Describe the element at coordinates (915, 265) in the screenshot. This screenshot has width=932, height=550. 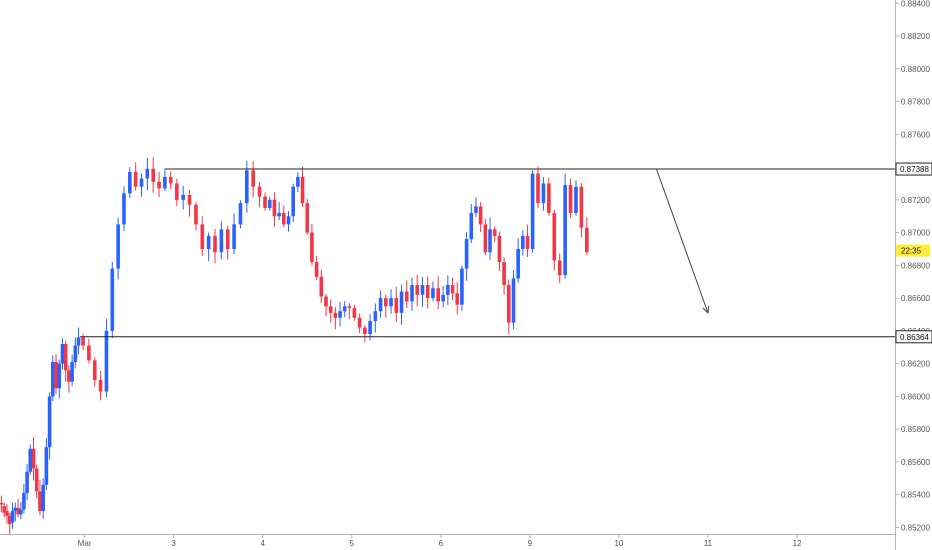
I see `y-tick-label: 0.86800` at that location.